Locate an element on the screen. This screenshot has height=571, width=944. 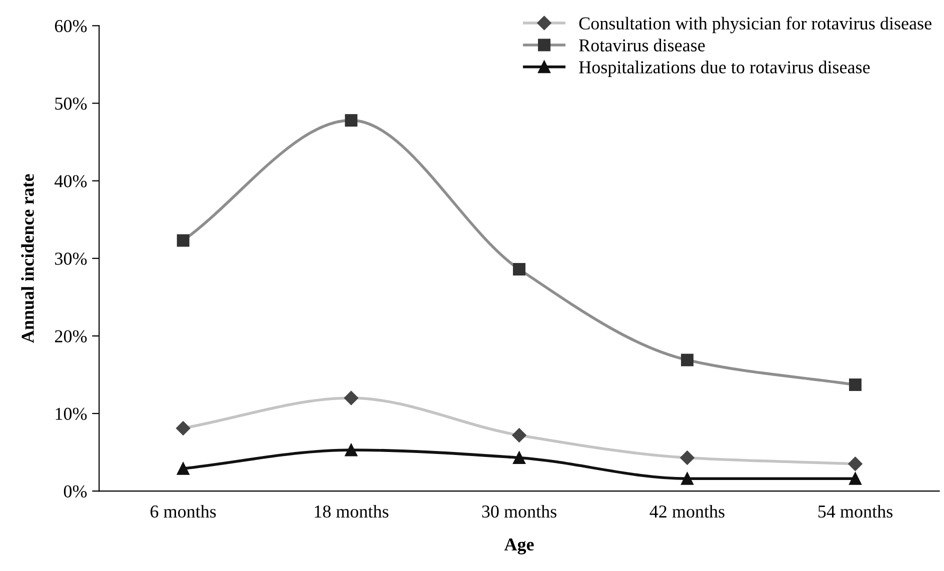
x-axis-title: Age is located at coordinates (519, 546).